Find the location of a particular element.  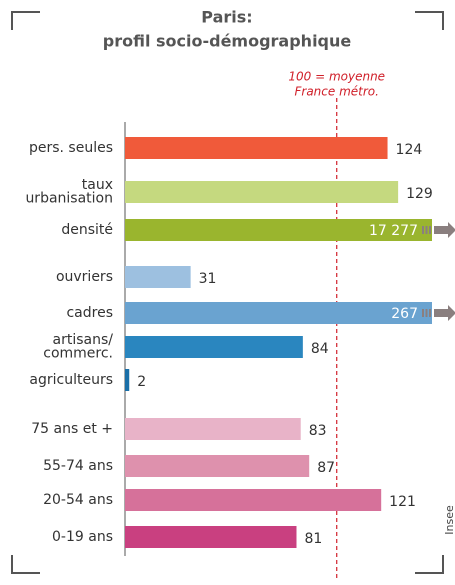

y-tick-label: 20-54 ans is located at coordinates (78, 500).